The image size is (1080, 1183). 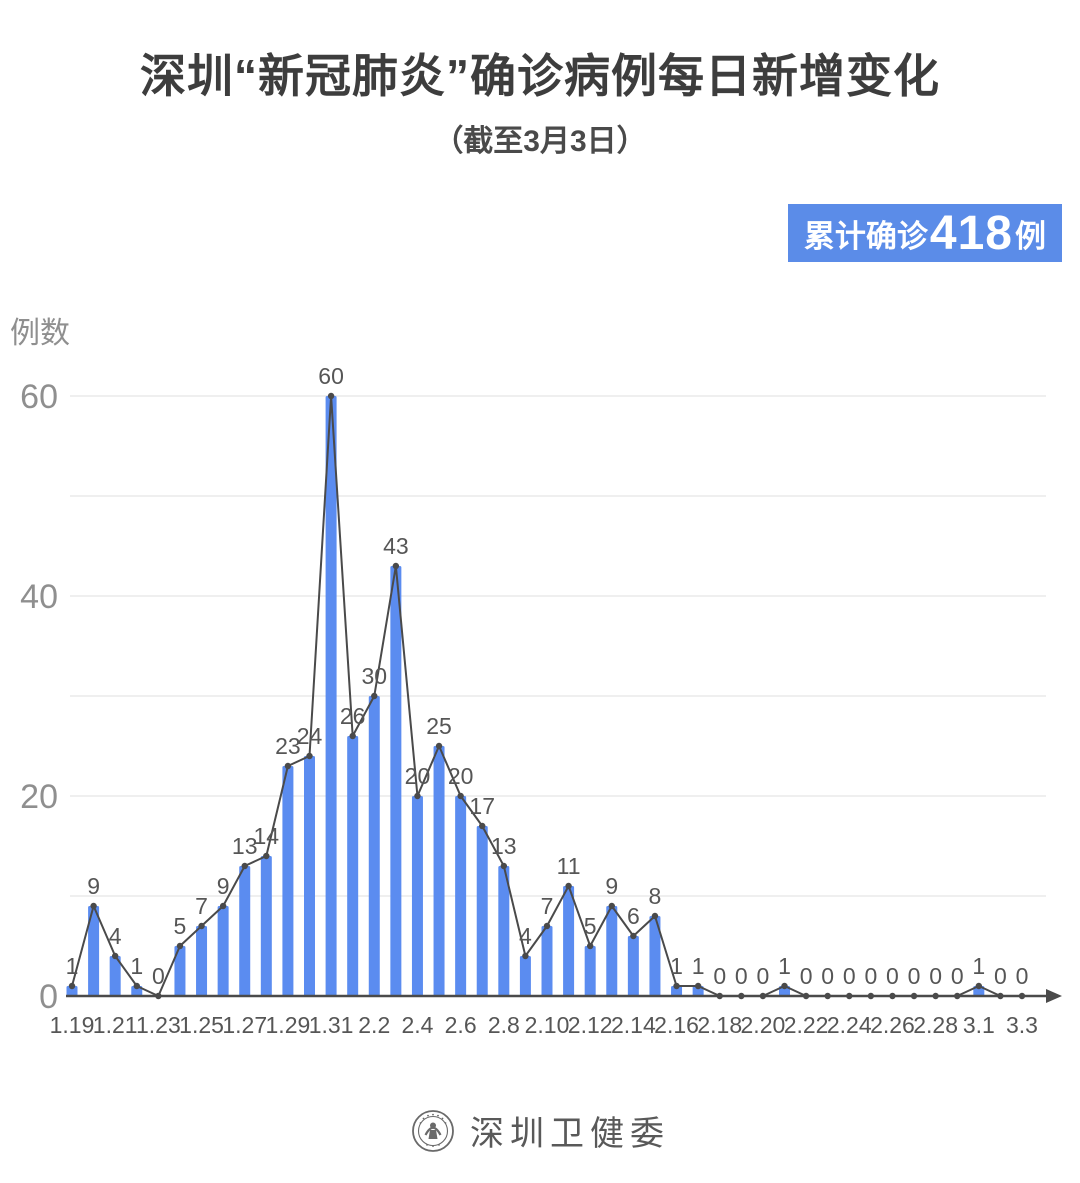 I want to click on x-tick-label: 2.8, so click(x=504, y=1025).